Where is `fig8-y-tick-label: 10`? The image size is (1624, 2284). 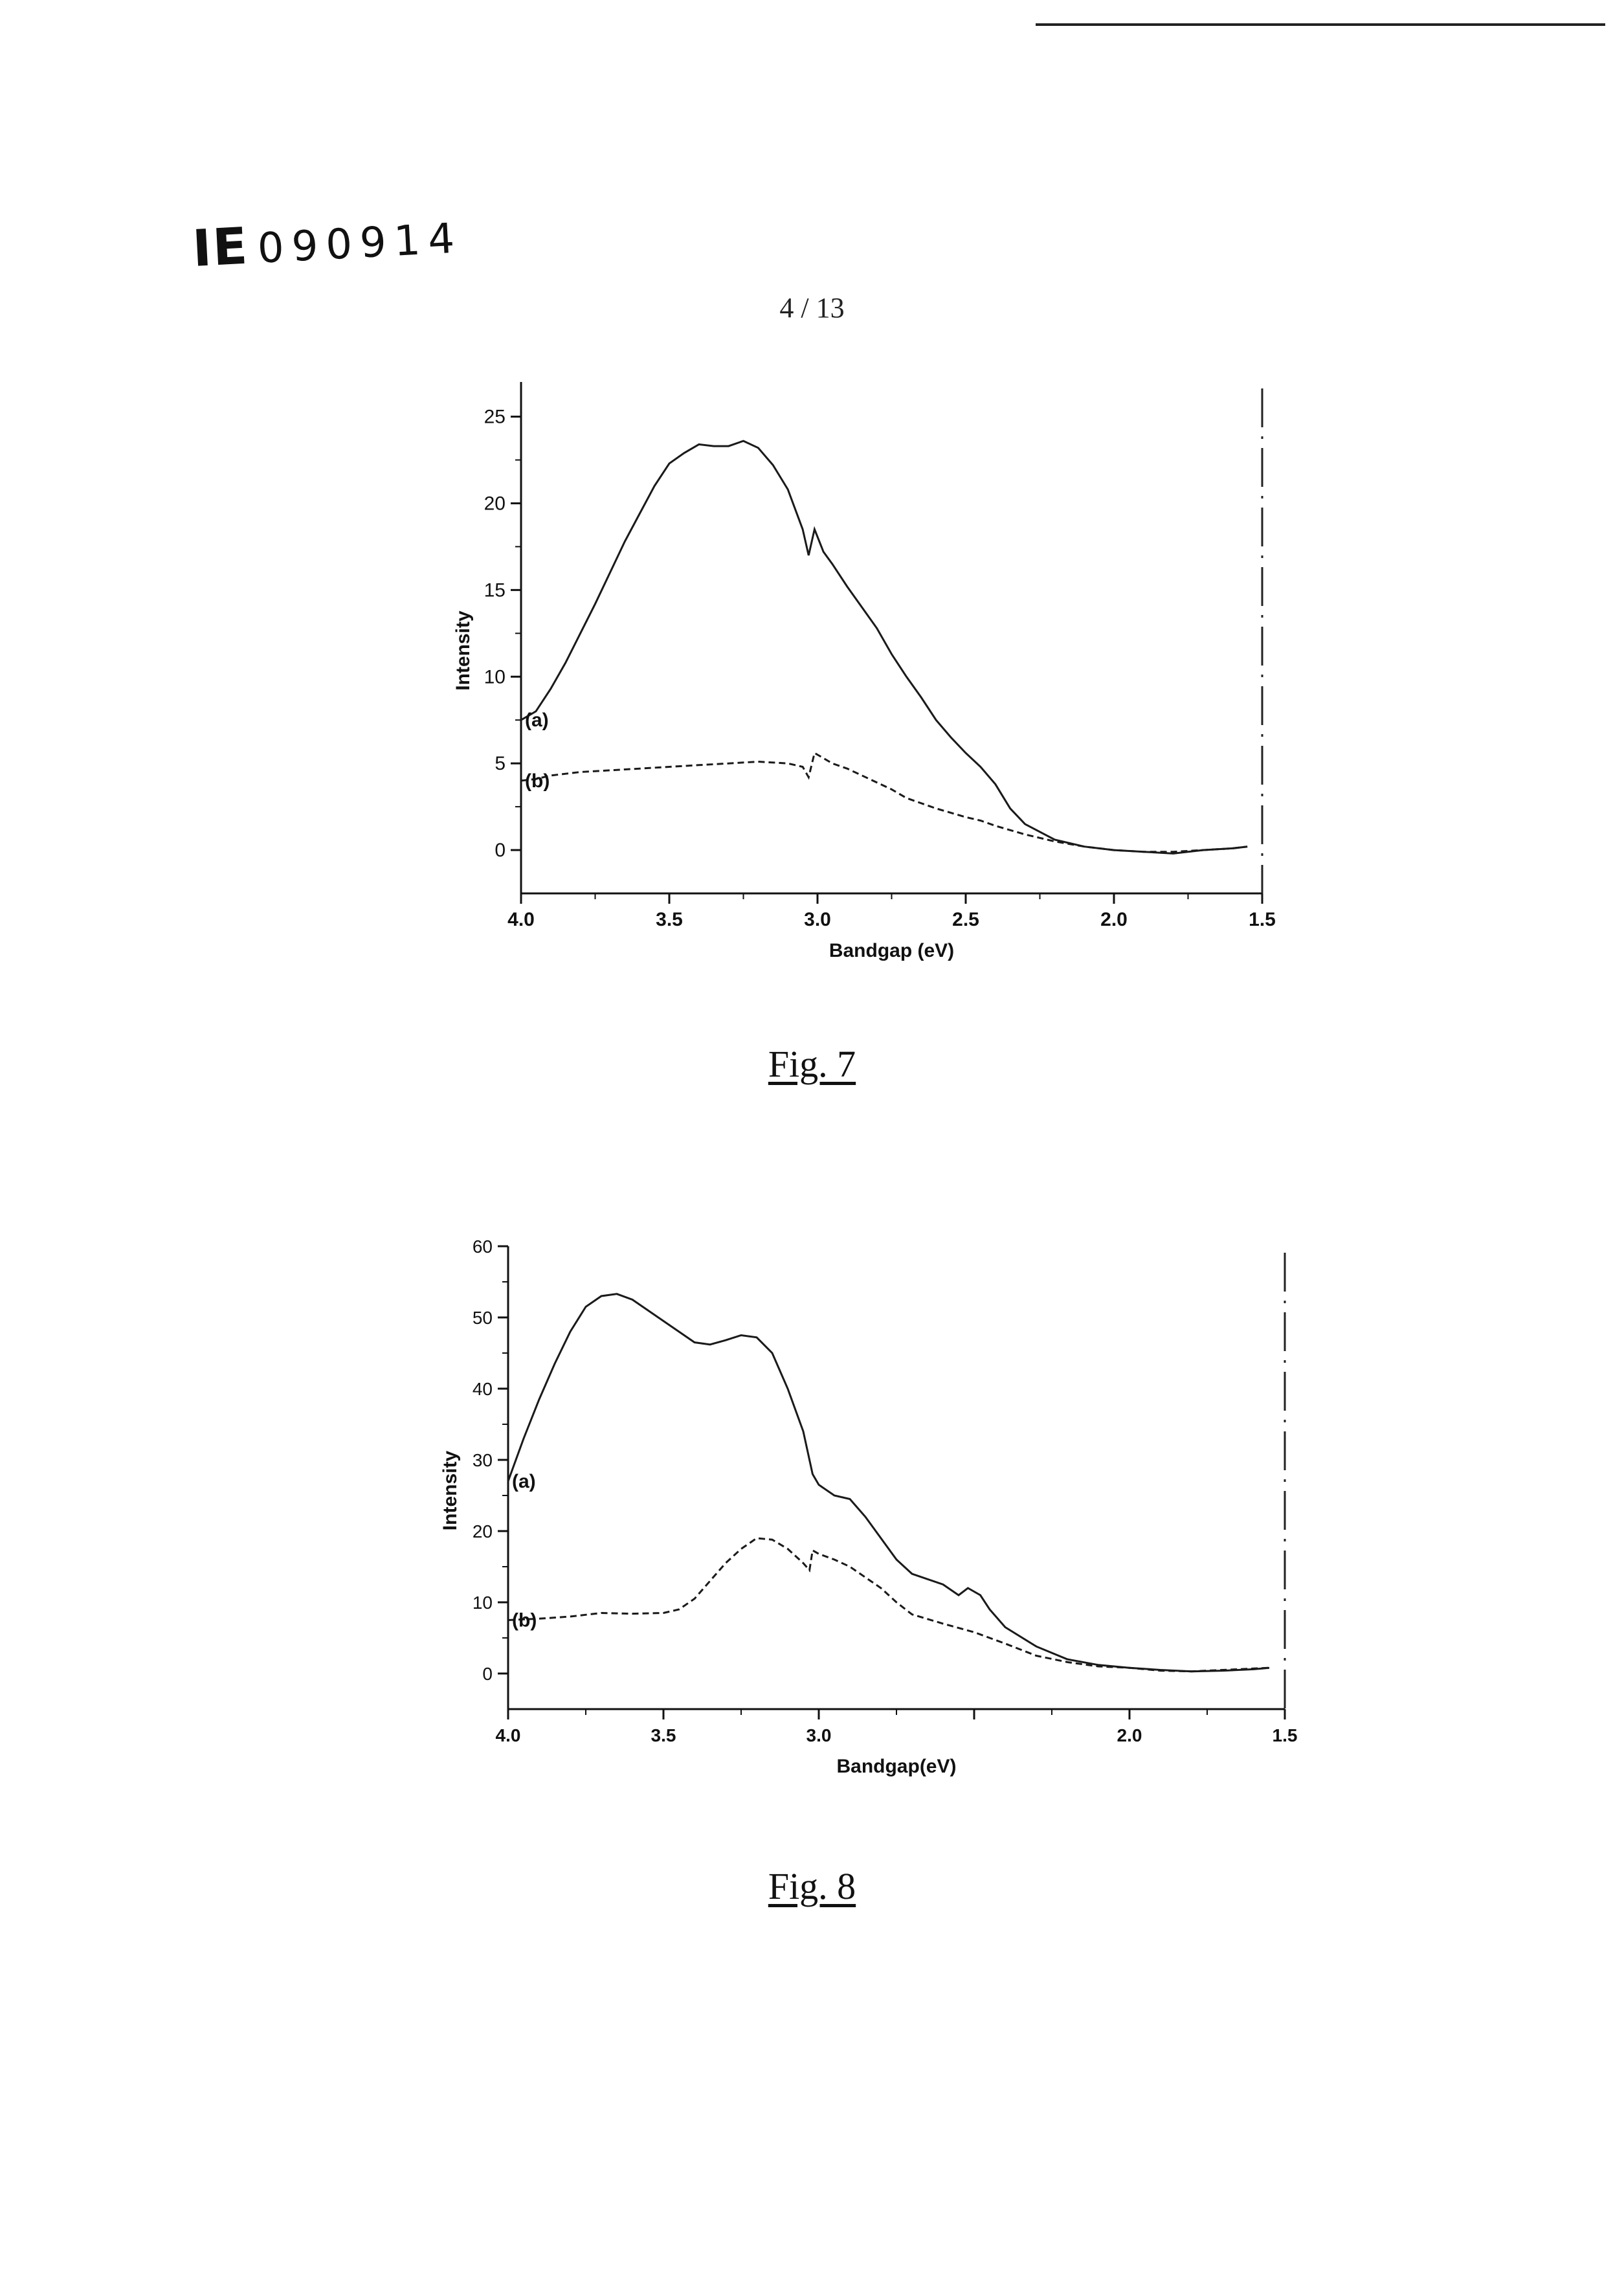 fig8-y-tick-label: 10 is located at coordinates (483, 1603).